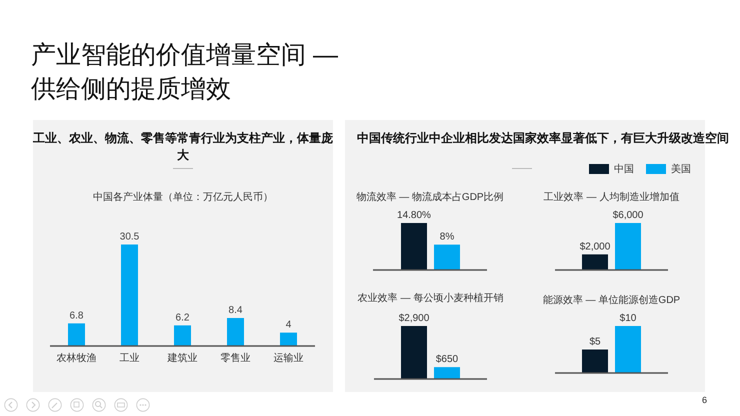 This screenshot has height=416, width=740. What do you see at coordinates (447, 237) in the screenshot?
I see `data-label: 8%` at bounding box center [447, 237].